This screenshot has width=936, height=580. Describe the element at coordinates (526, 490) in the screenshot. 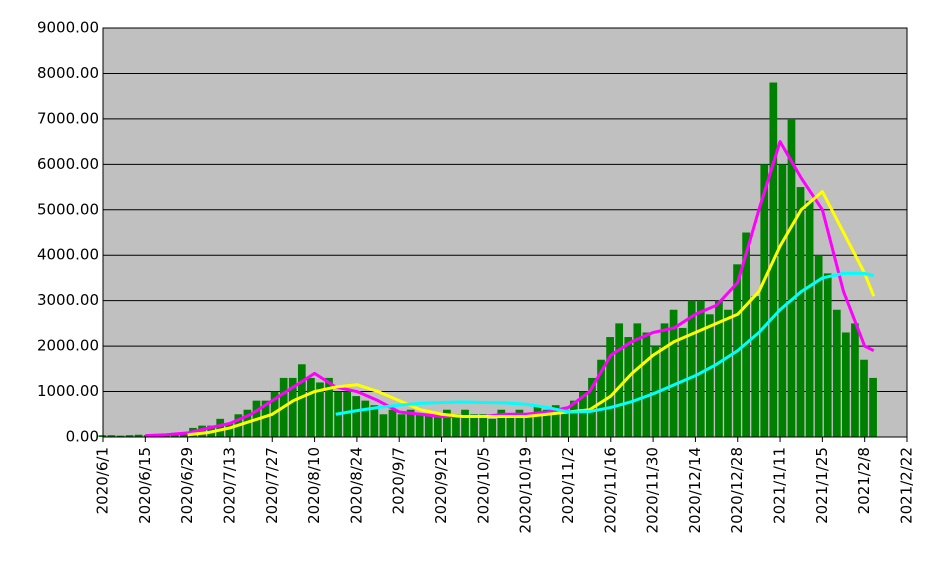

I see `x-tick-label: 2020/10/19` at that location.